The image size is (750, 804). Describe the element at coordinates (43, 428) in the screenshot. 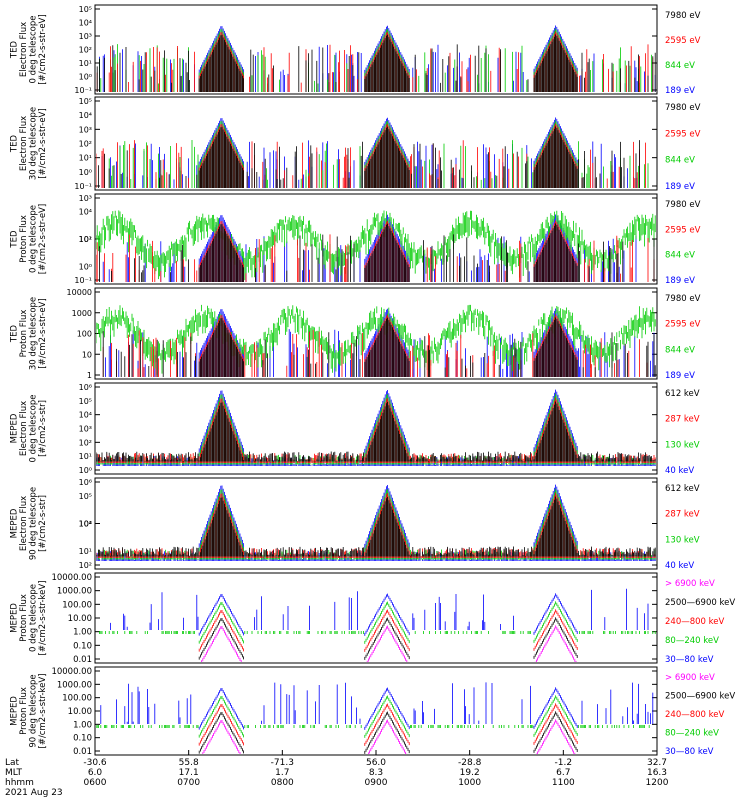

I see `y-axis-label: [#/cm2-s-str]` at that location.